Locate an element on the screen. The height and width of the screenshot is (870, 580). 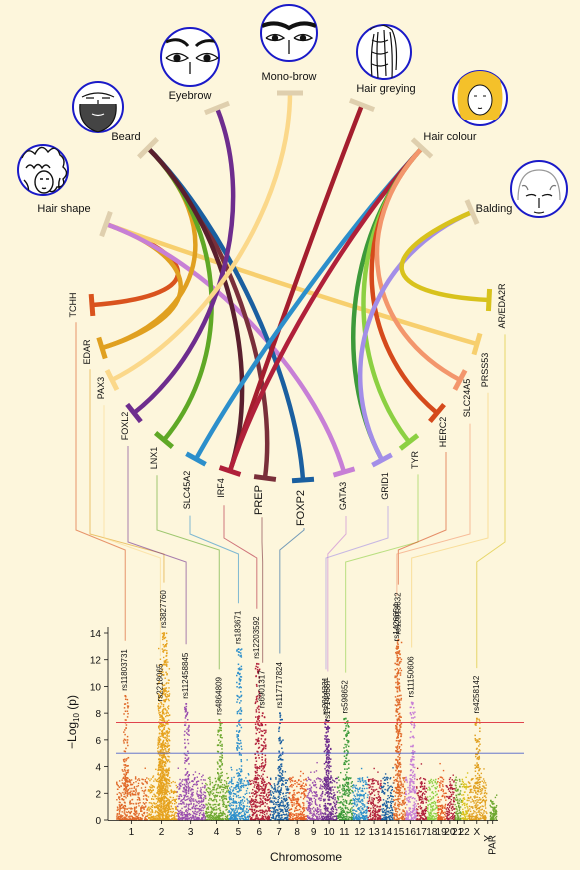
connector-rs4258142 is located at coordinates (491, 501).